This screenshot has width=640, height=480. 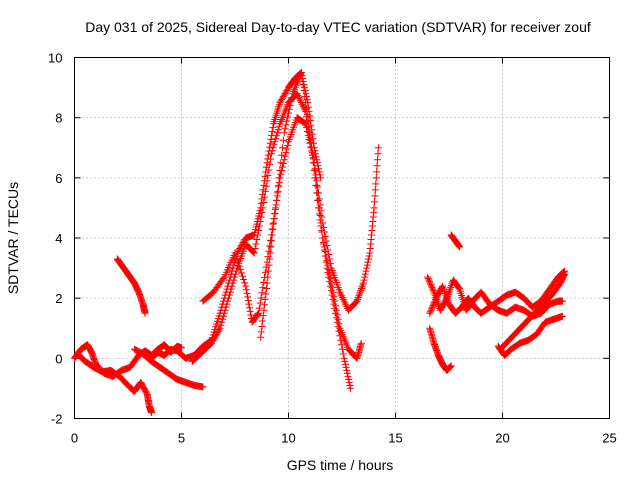 What do you see at coordinates (532, 311) in the screenshot?
I see `series-arc-n` at bounding box center [532, 311].